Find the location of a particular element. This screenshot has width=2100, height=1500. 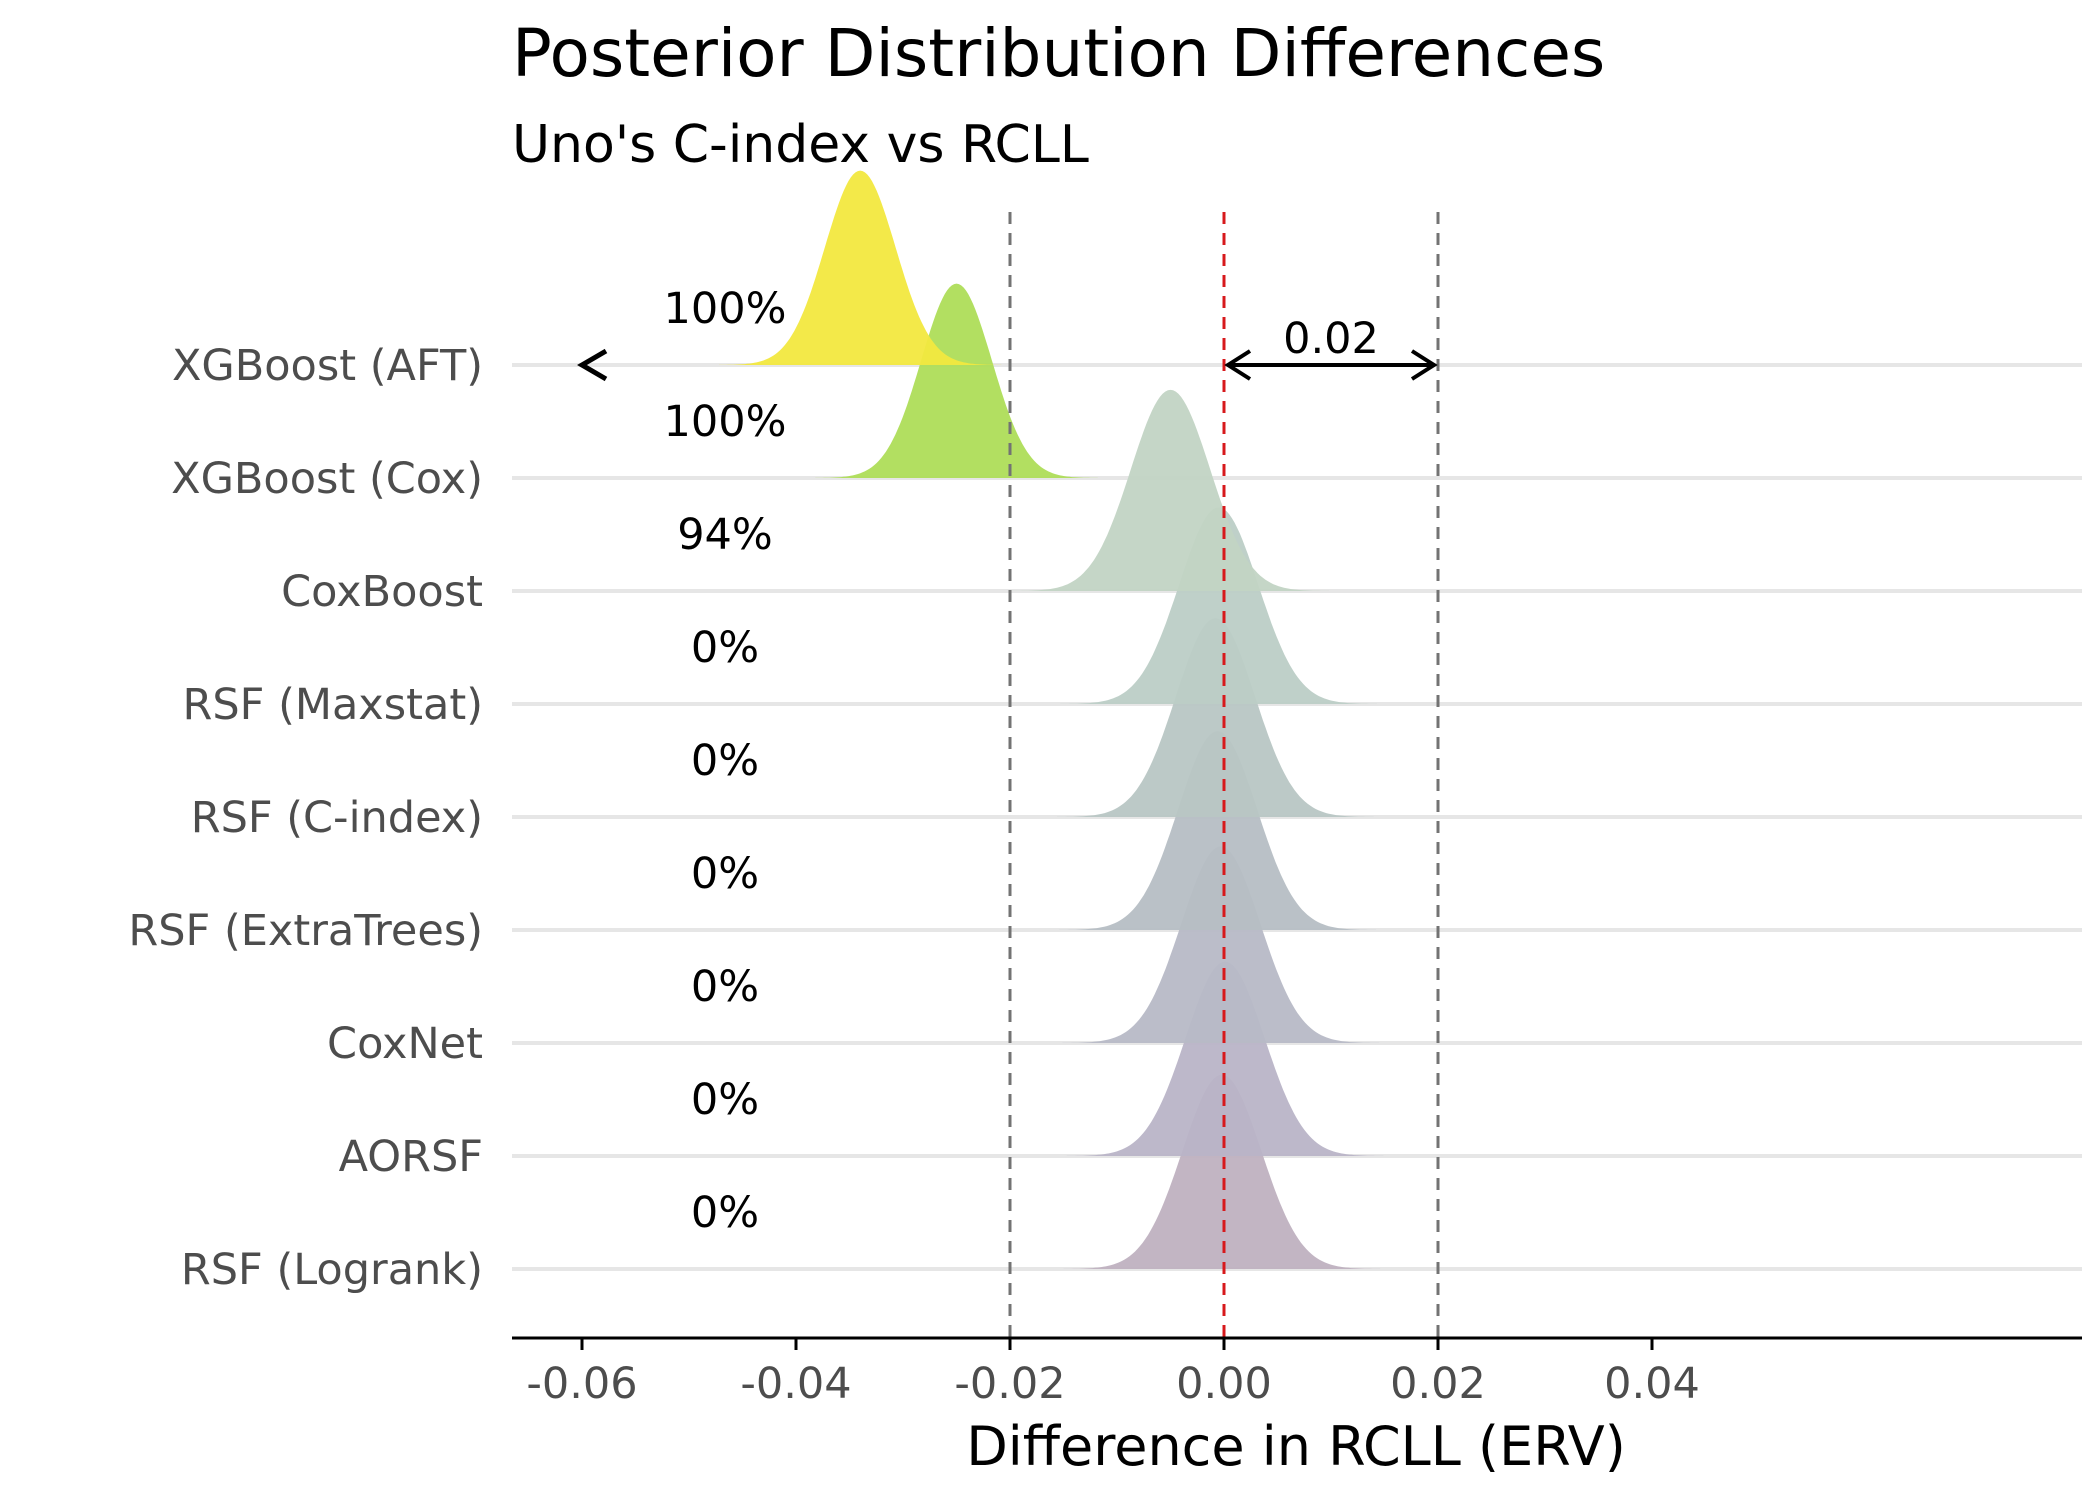

x-axis: -0.06 -0.04 -0.02 0.00 0.02 0.04 is located at coordinates (1297, 1372).